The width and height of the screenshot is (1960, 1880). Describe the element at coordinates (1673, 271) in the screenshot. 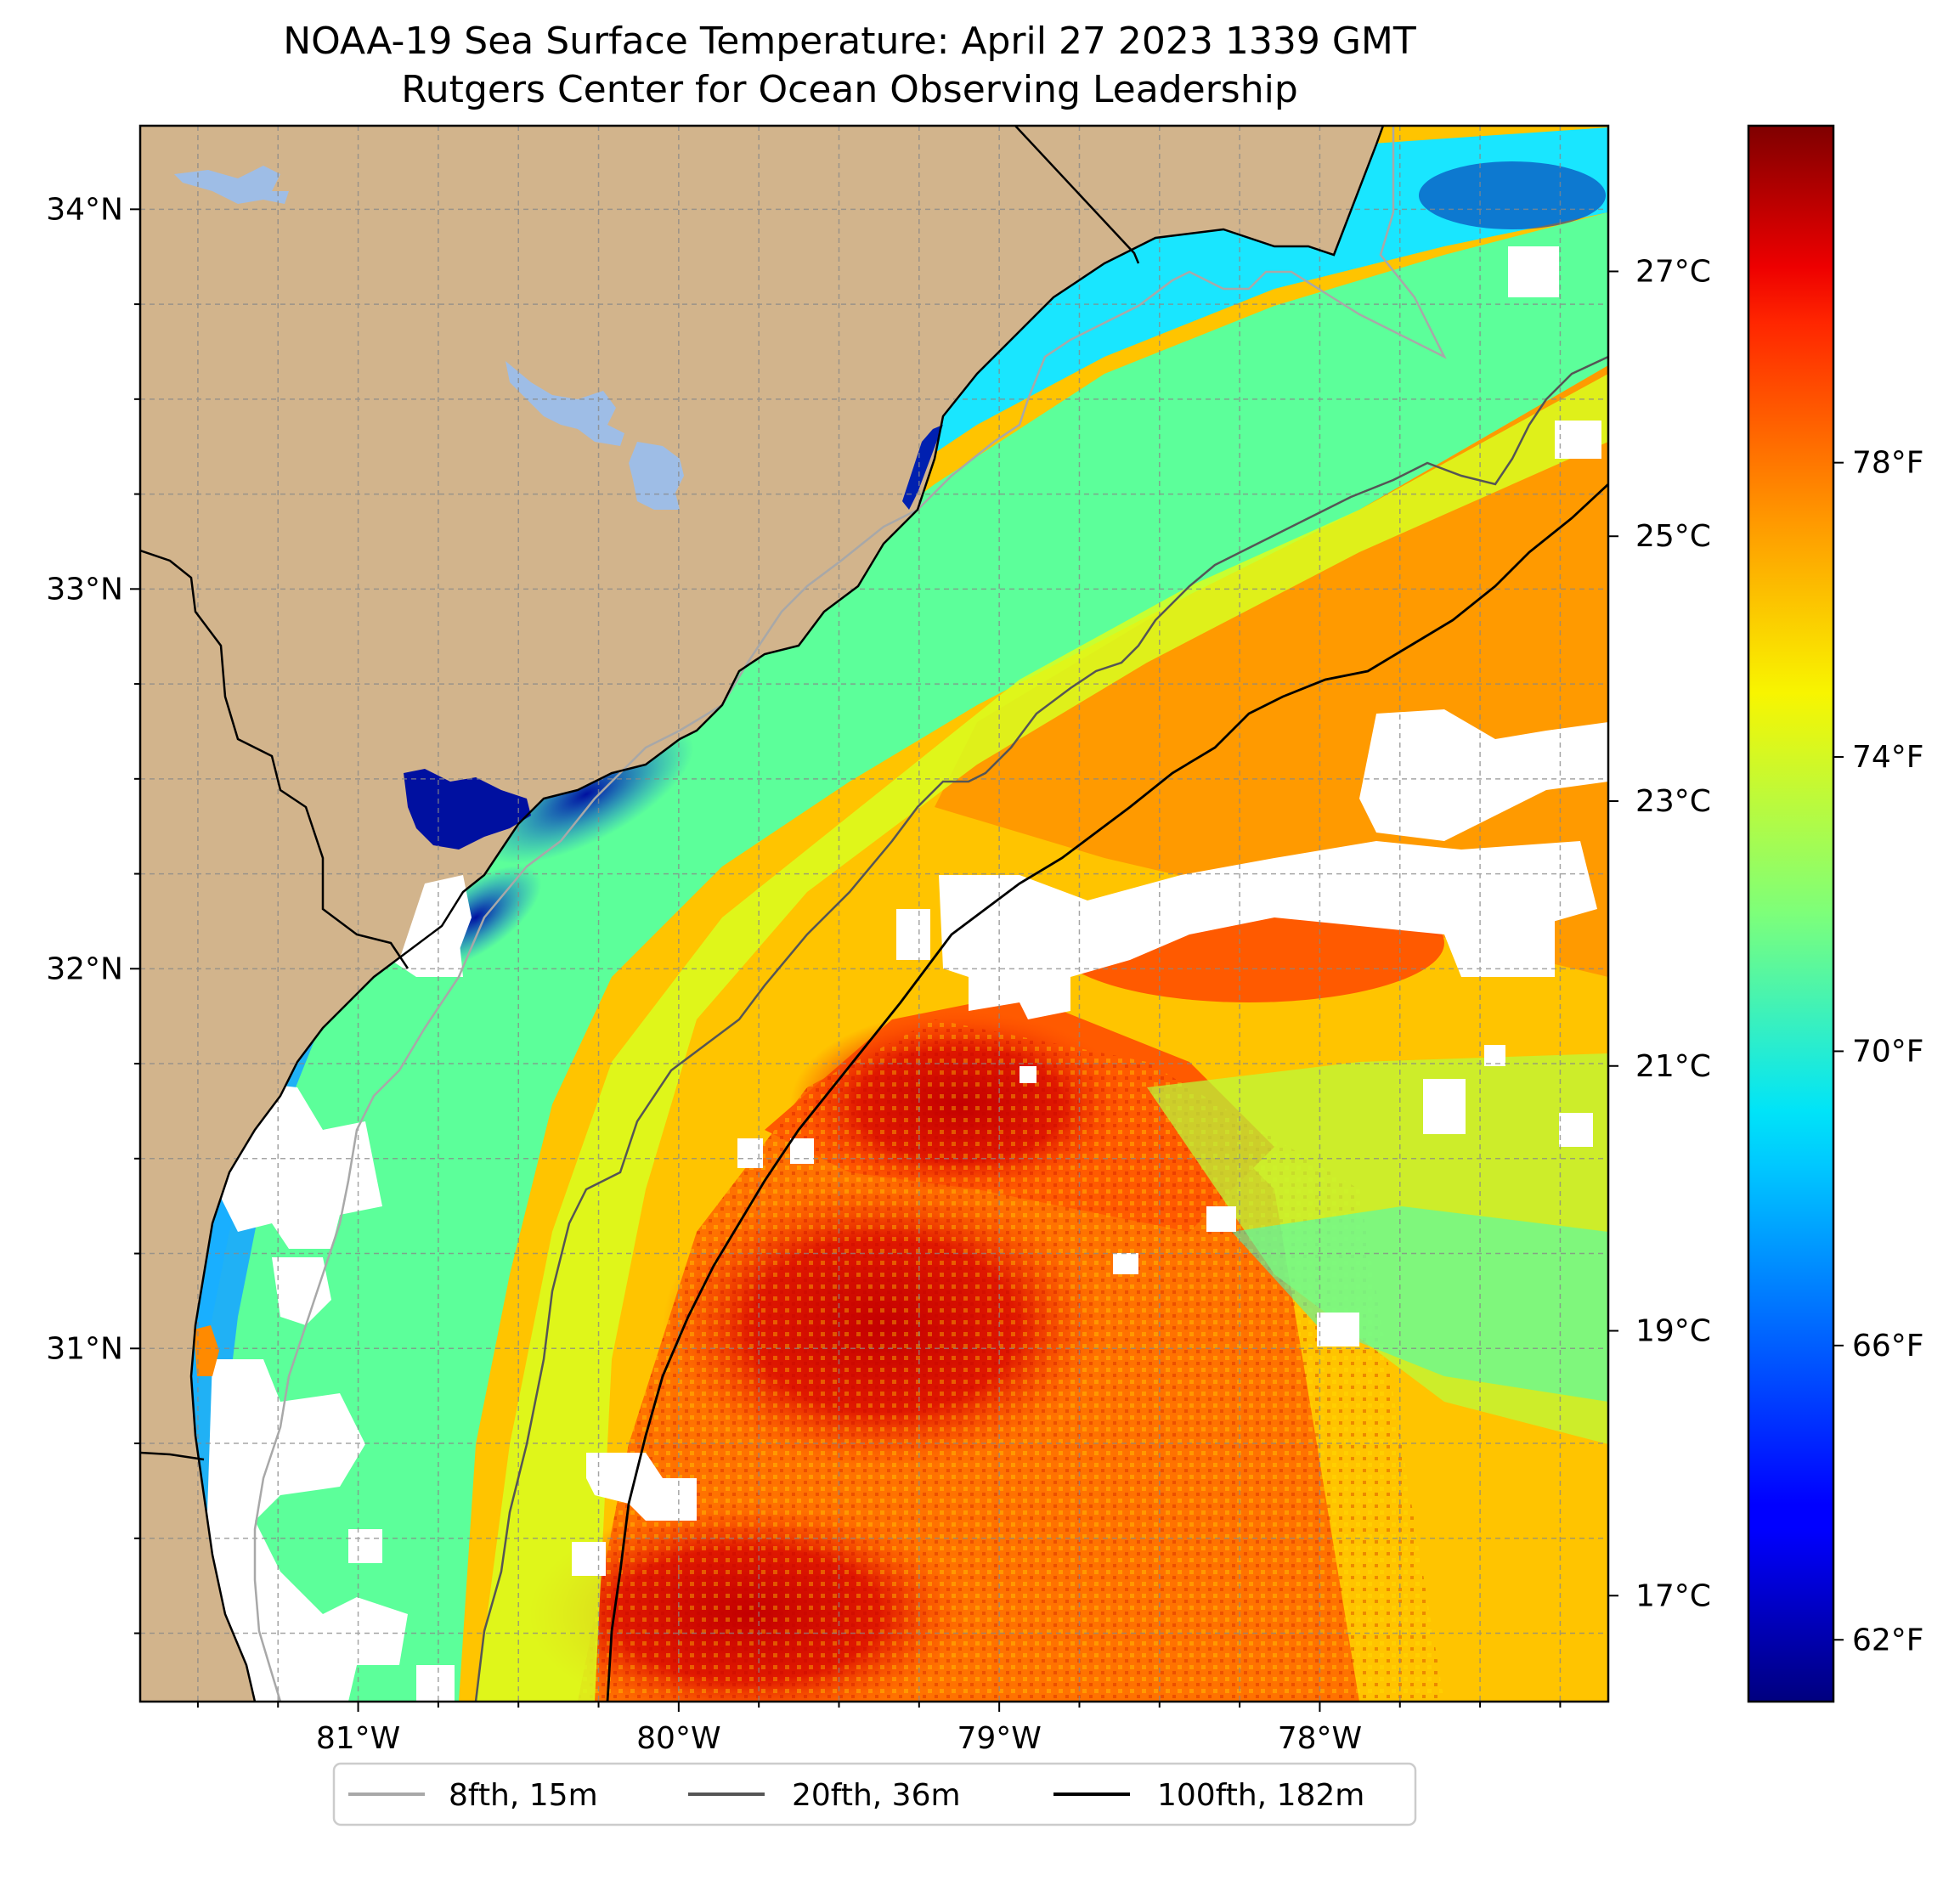

I see `celsius-tick-label: 27°C` at that location.